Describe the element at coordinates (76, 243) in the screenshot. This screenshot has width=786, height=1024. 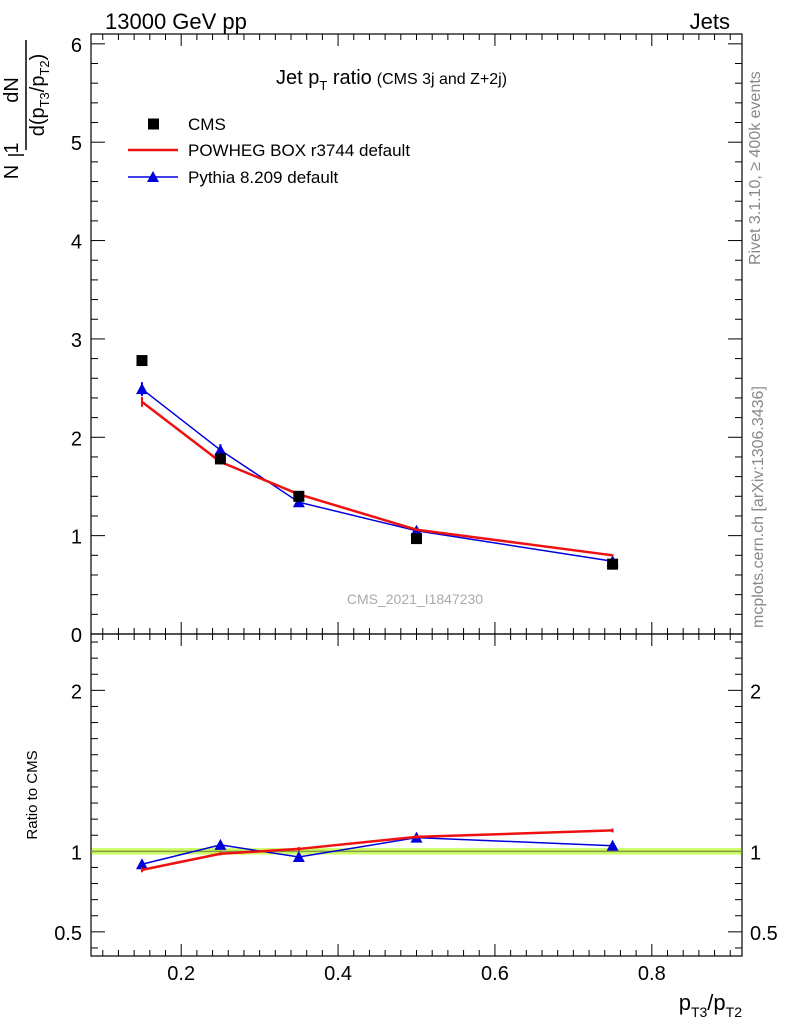
I see `y-tick-label: 4` at that location.